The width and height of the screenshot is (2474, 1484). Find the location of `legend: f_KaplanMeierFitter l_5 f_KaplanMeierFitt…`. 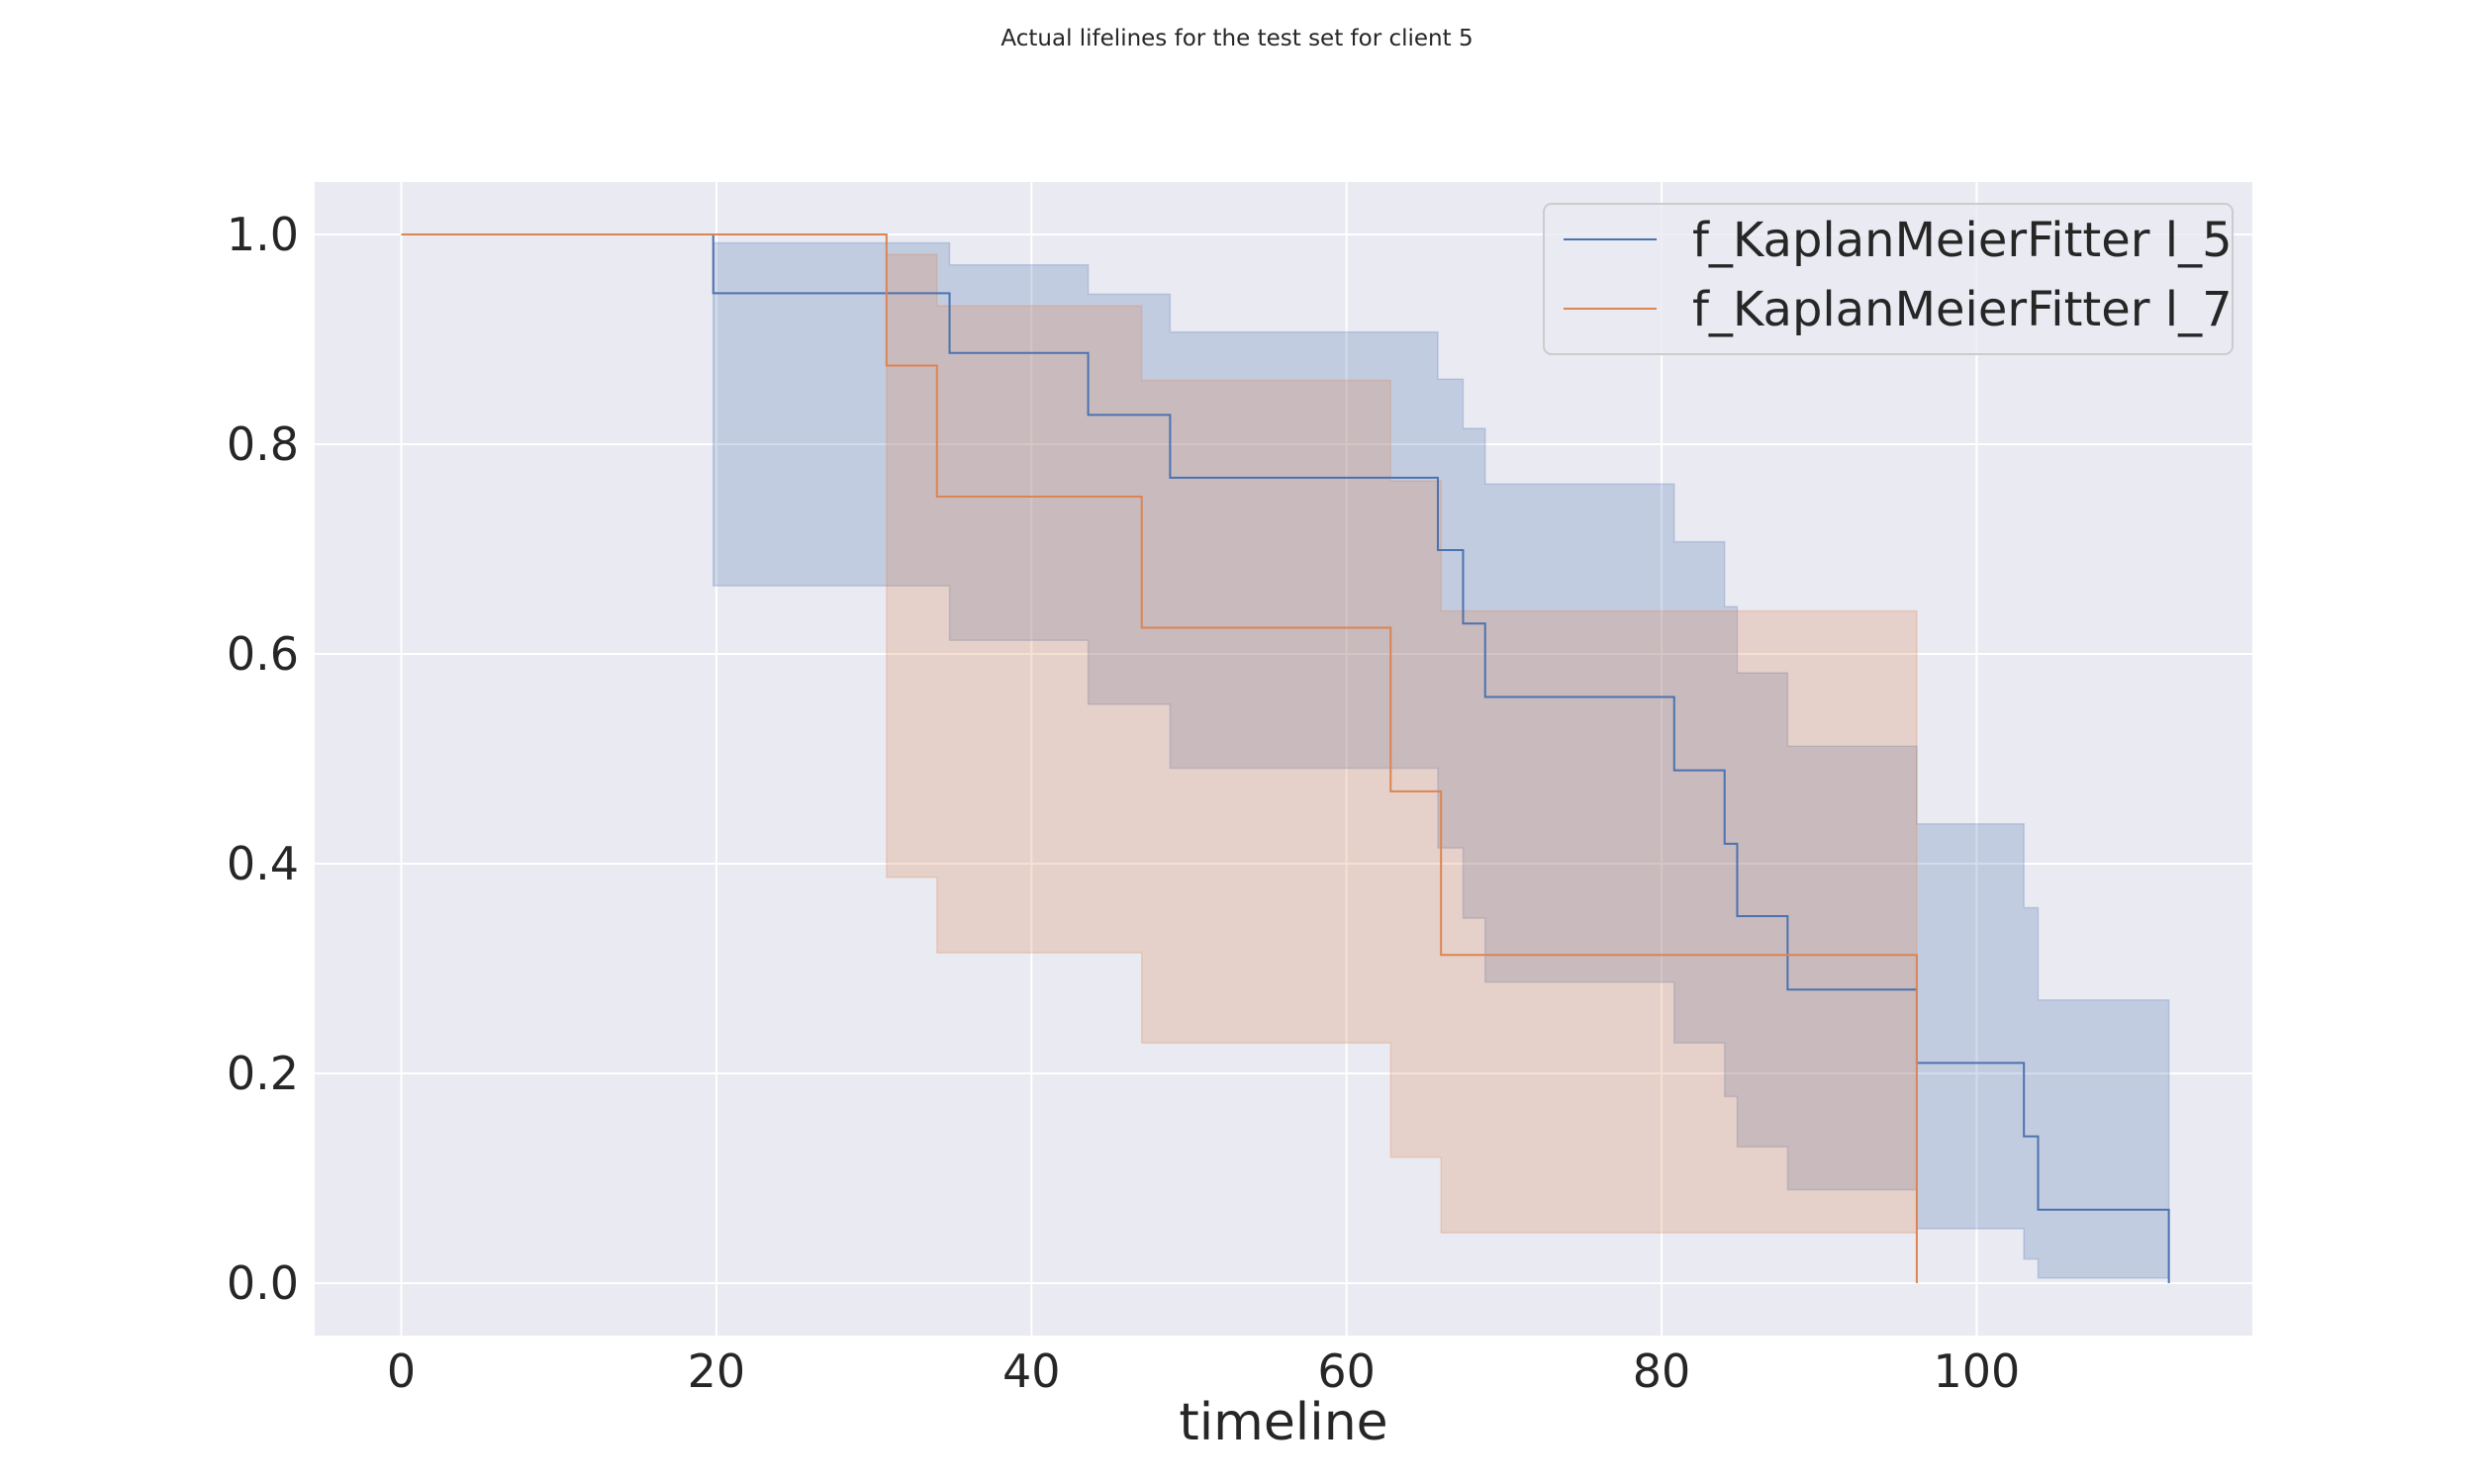

legend: f_KaplanMeierFitter l_5 f_KaplanMeierFitt… is located at coordinates (1889, 279).